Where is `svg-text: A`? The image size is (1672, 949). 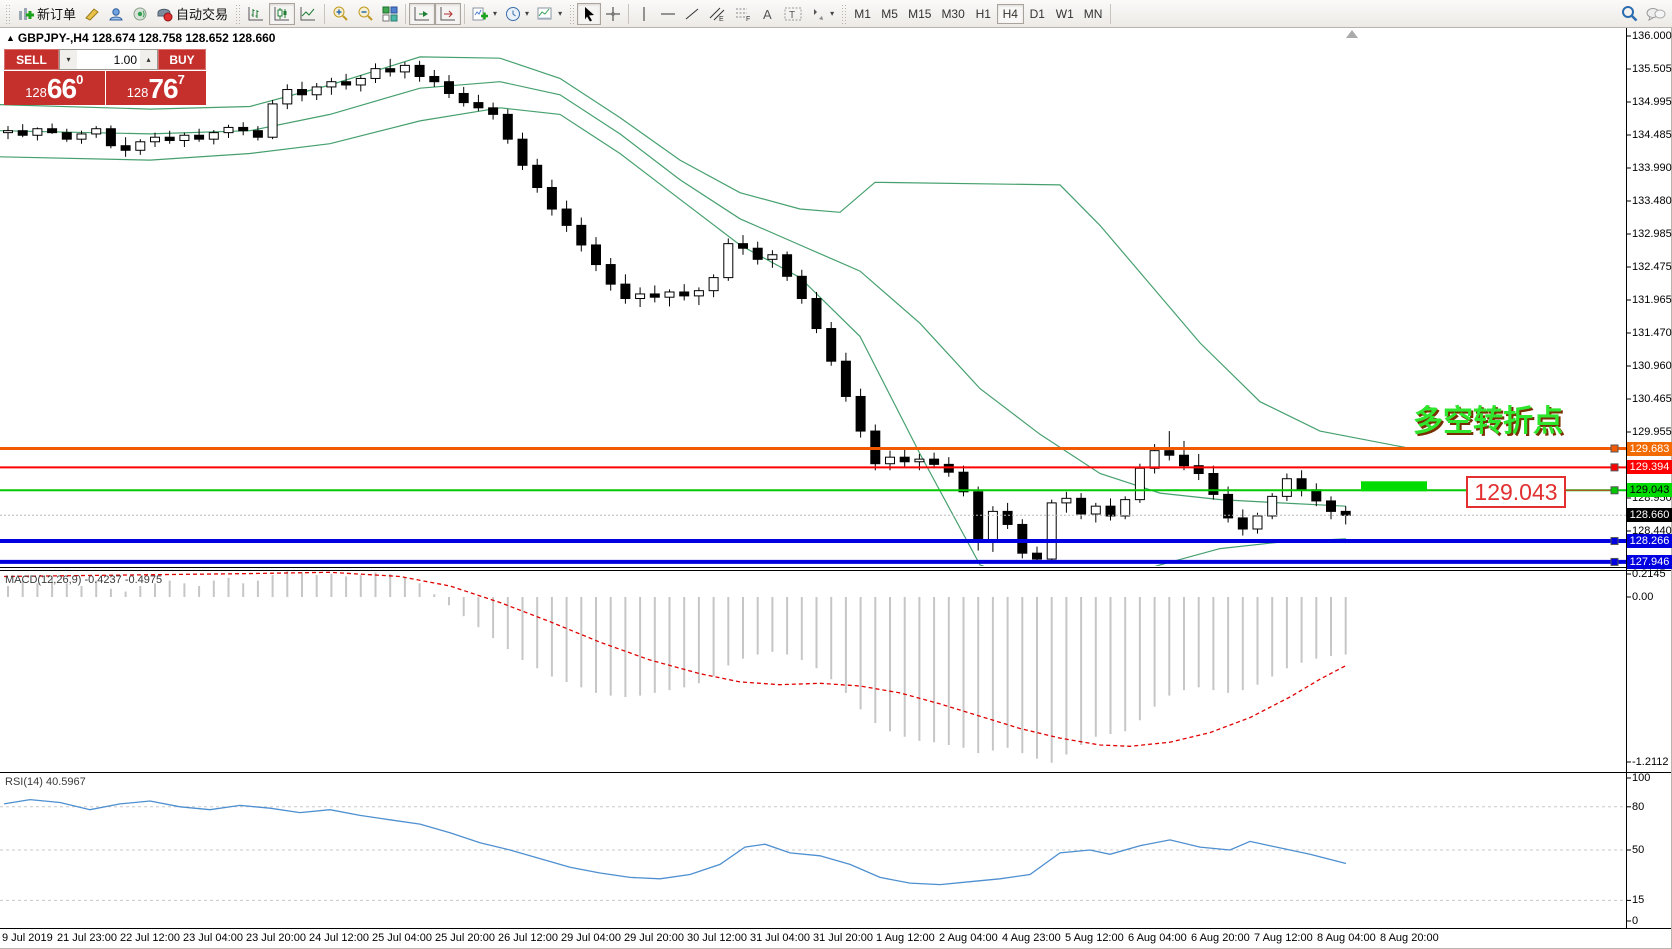 svg-text: A is located at coordinates (767, 14).